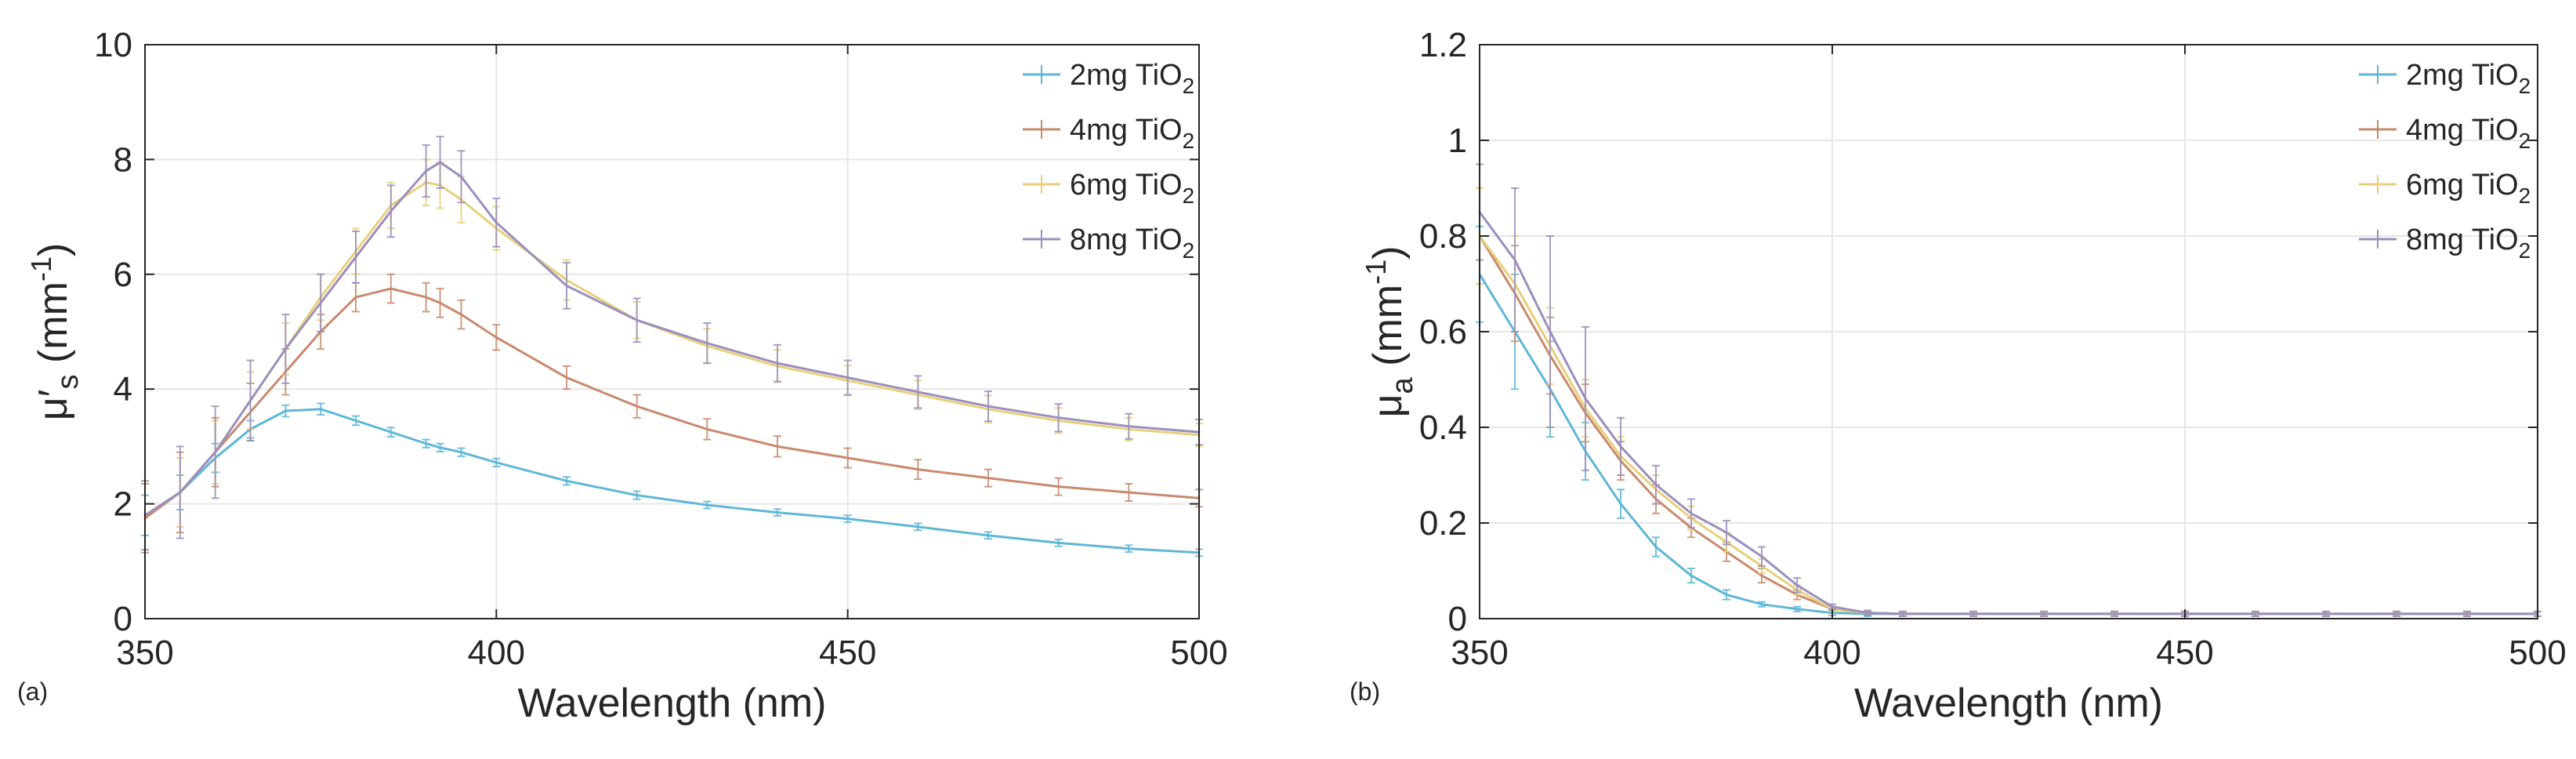 The width and height of the screenshot is (2576, 759). I want to click on legend-entry: 8mg TiO2, so click(1132, 243).